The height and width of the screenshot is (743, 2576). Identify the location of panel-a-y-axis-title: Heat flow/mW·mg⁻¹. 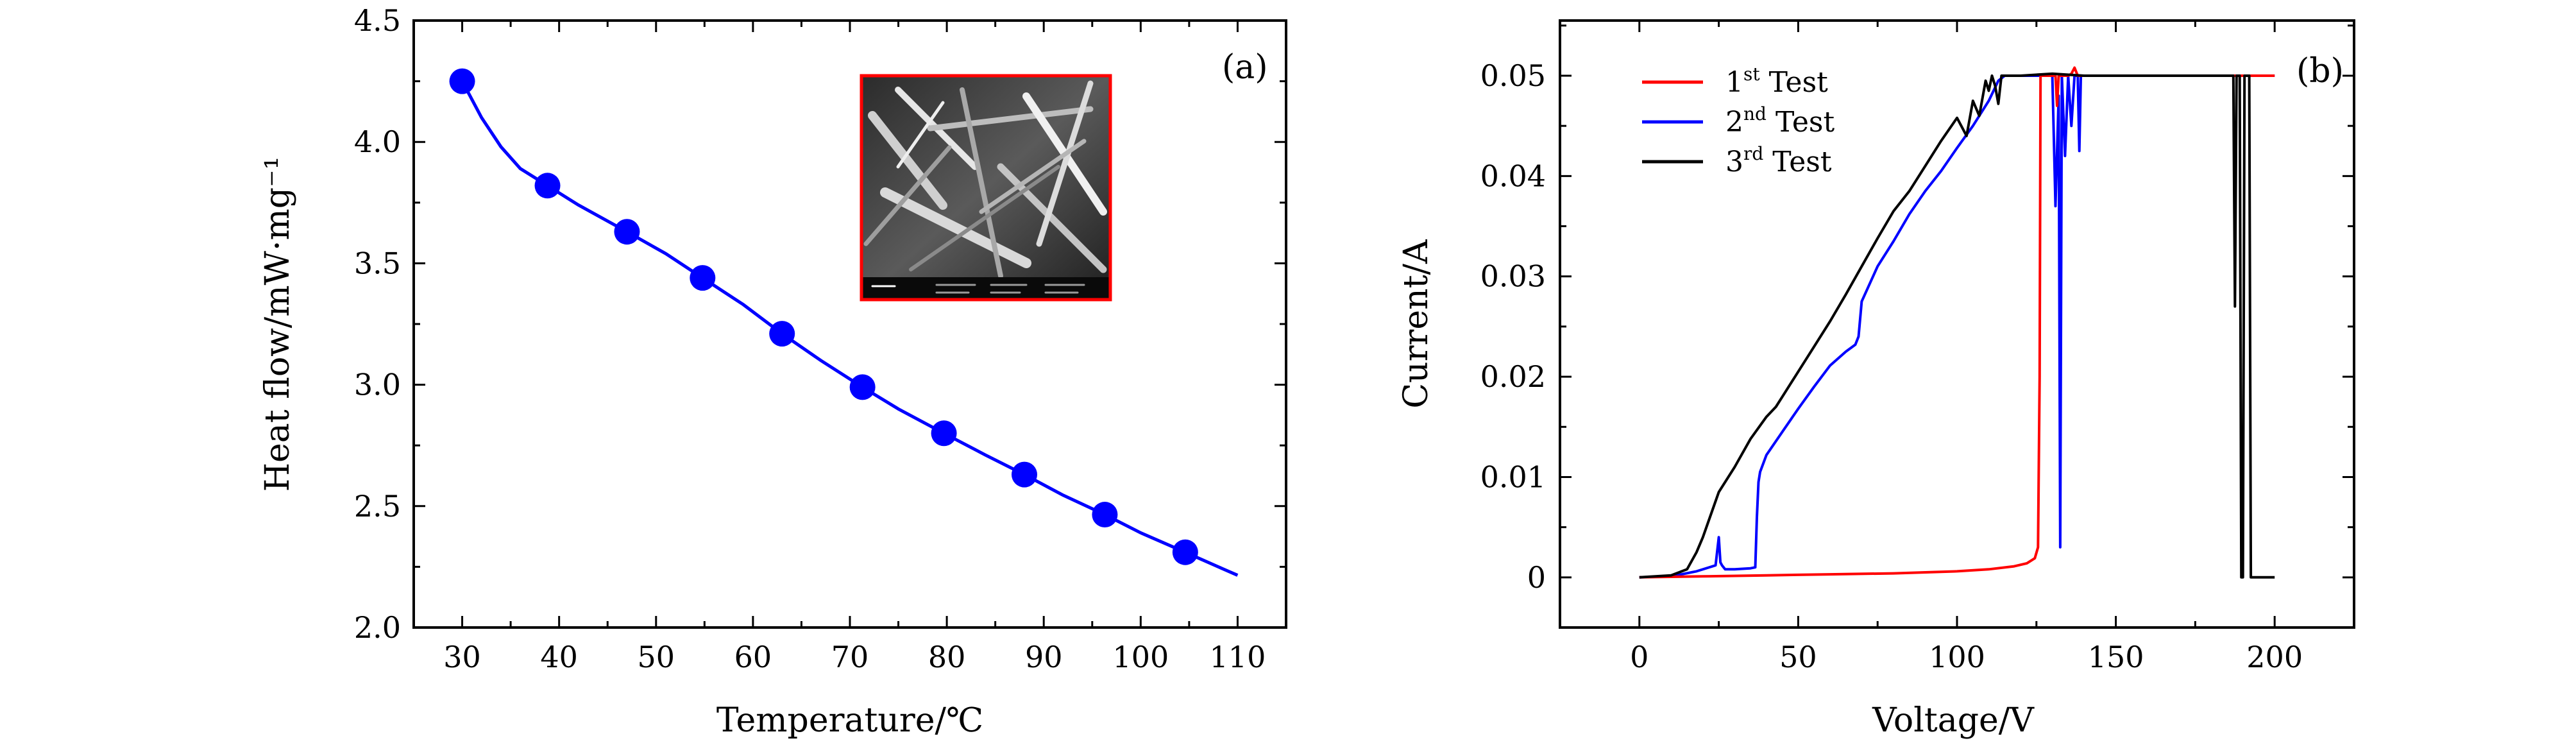
(277, 324).